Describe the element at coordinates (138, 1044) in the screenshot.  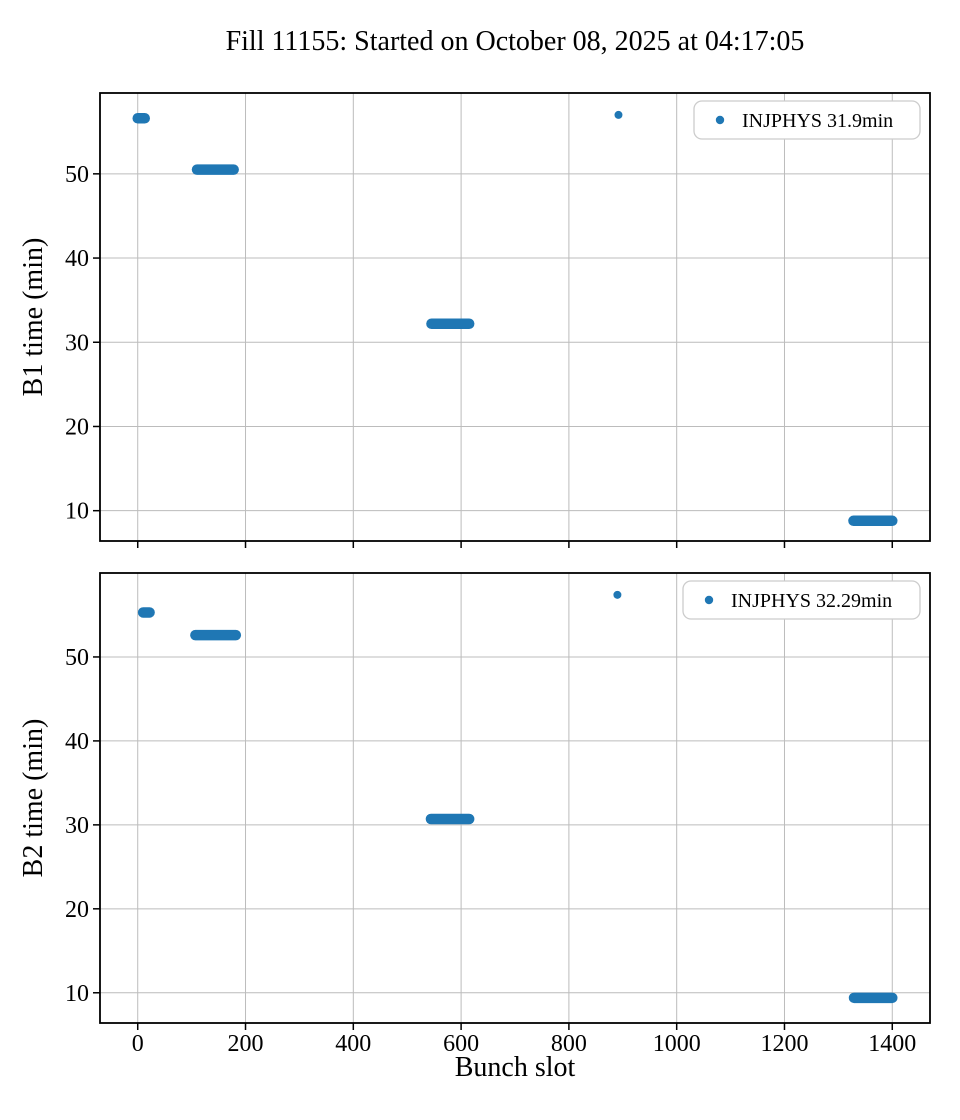
I see `x-tick-label: 0` at that location.